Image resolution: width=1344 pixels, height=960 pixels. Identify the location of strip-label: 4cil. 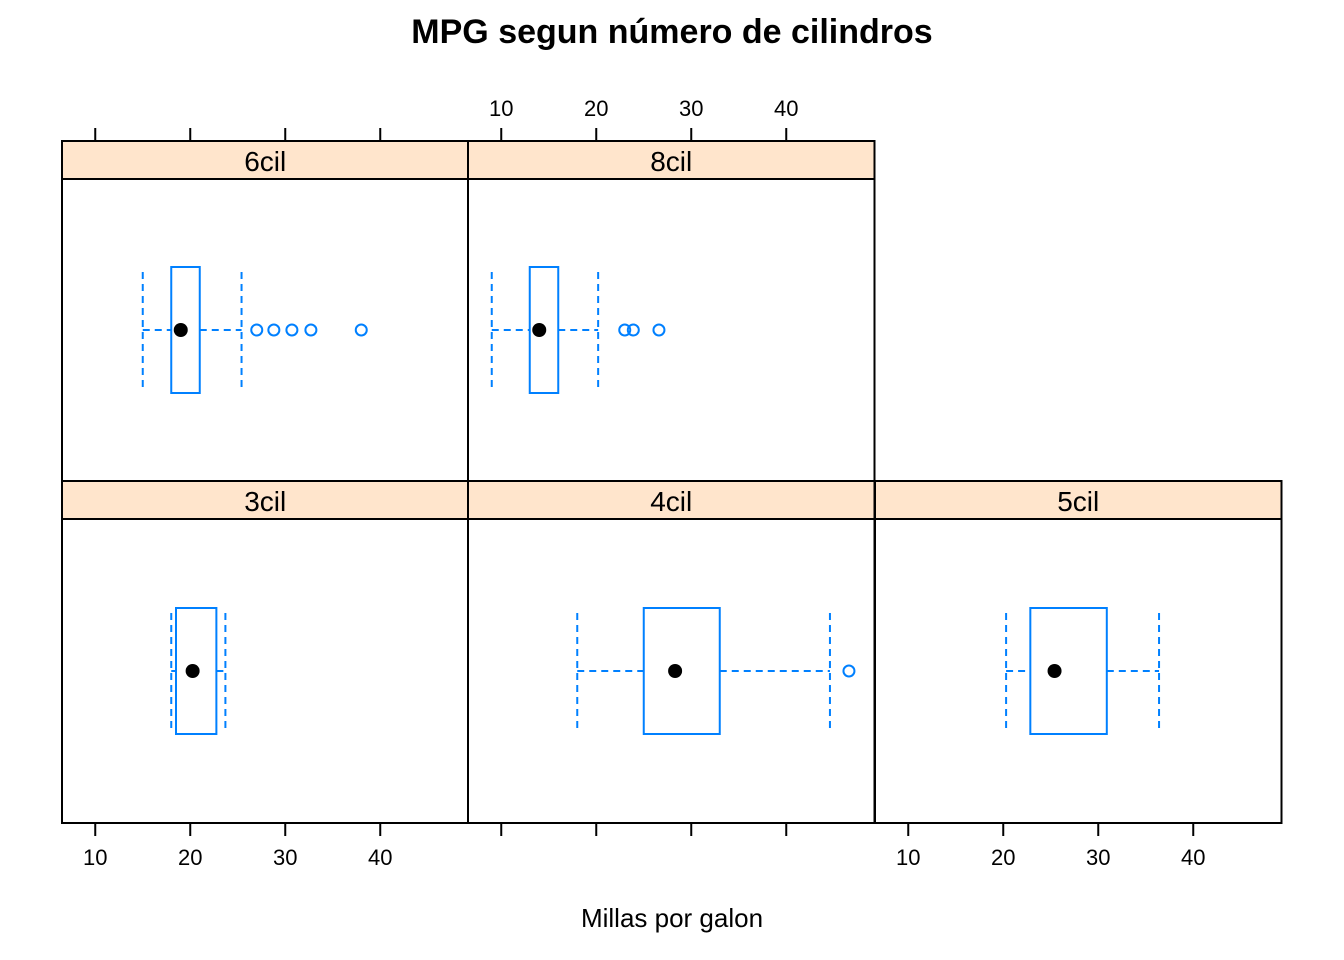
(671, 501).